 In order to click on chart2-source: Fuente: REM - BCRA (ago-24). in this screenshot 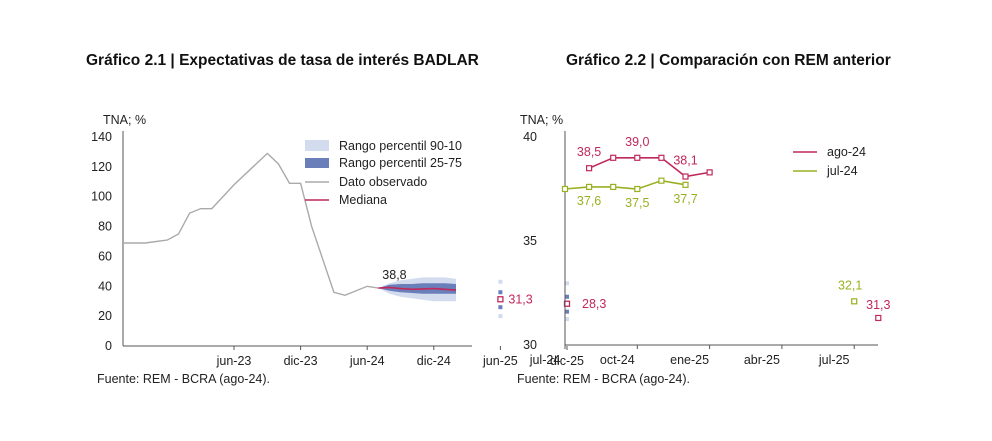, I will do `click(603, 379)`.